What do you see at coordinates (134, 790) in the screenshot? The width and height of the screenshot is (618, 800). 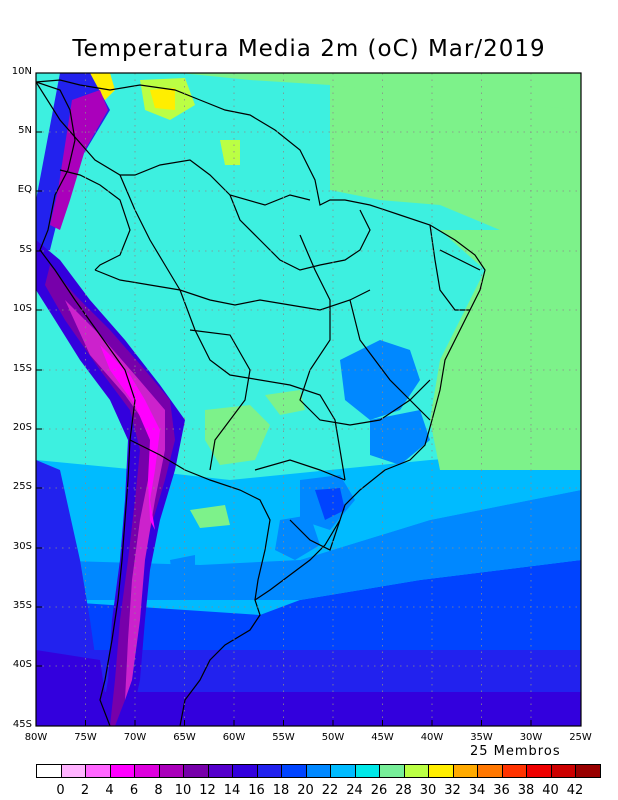 I see `legend-label: 6` at bounding box center [134, 790].